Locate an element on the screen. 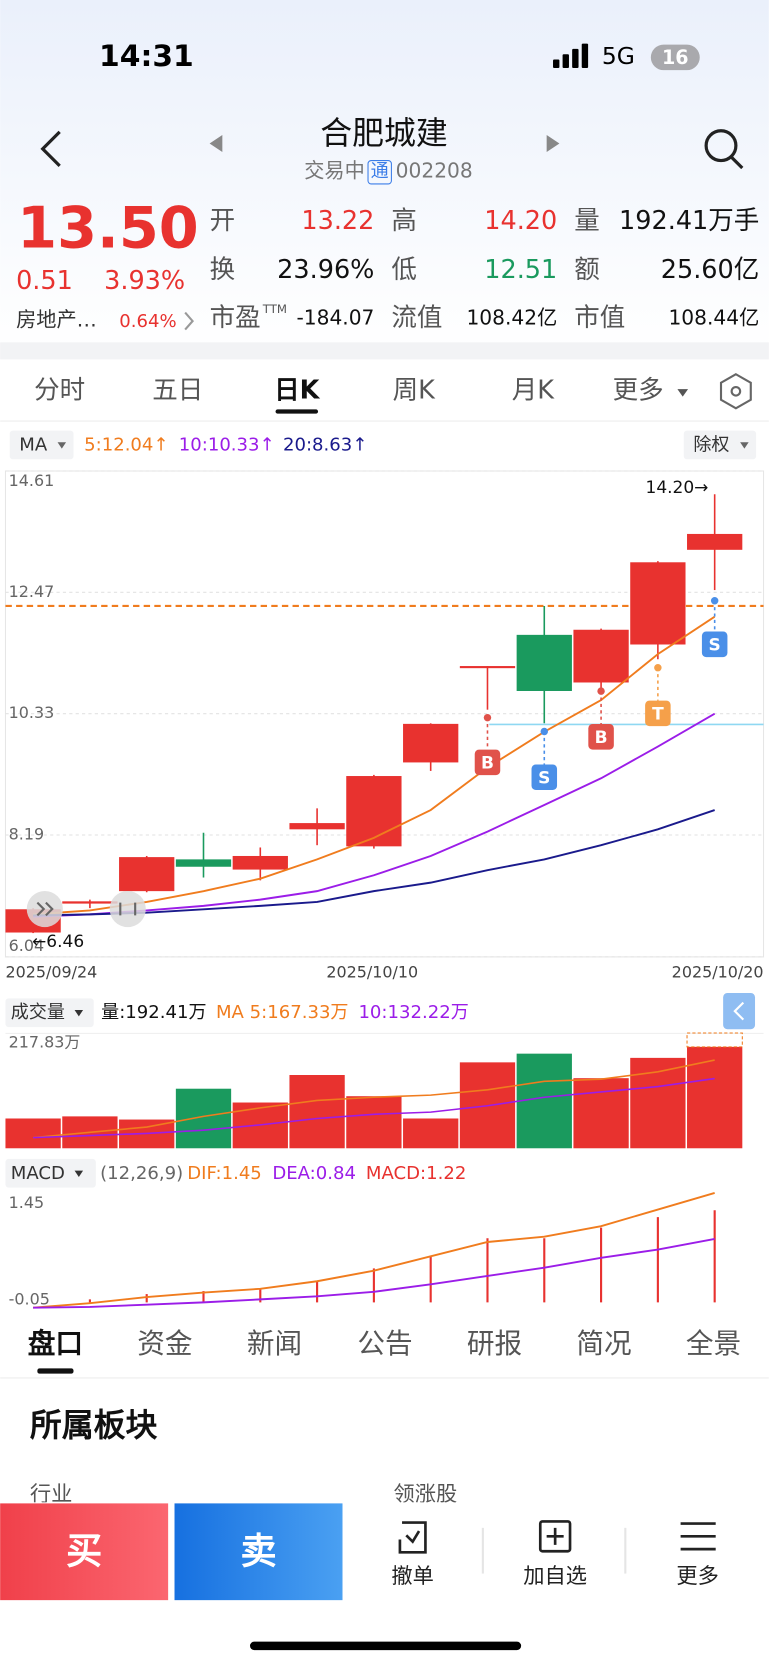 The width and height of the screenshot is (769, 1665). tag: 通 is located at coordinates (380, 171).